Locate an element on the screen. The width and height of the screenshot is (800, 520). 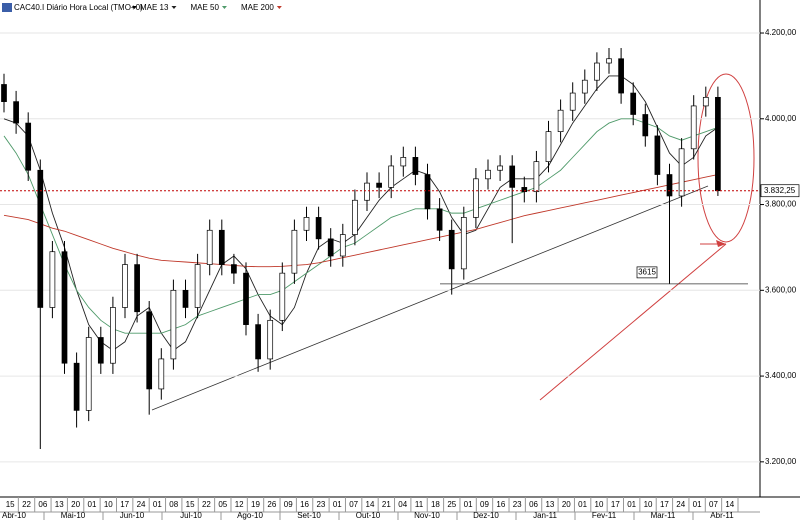
x-day-label: 23 is located at coordinates (320, 504).